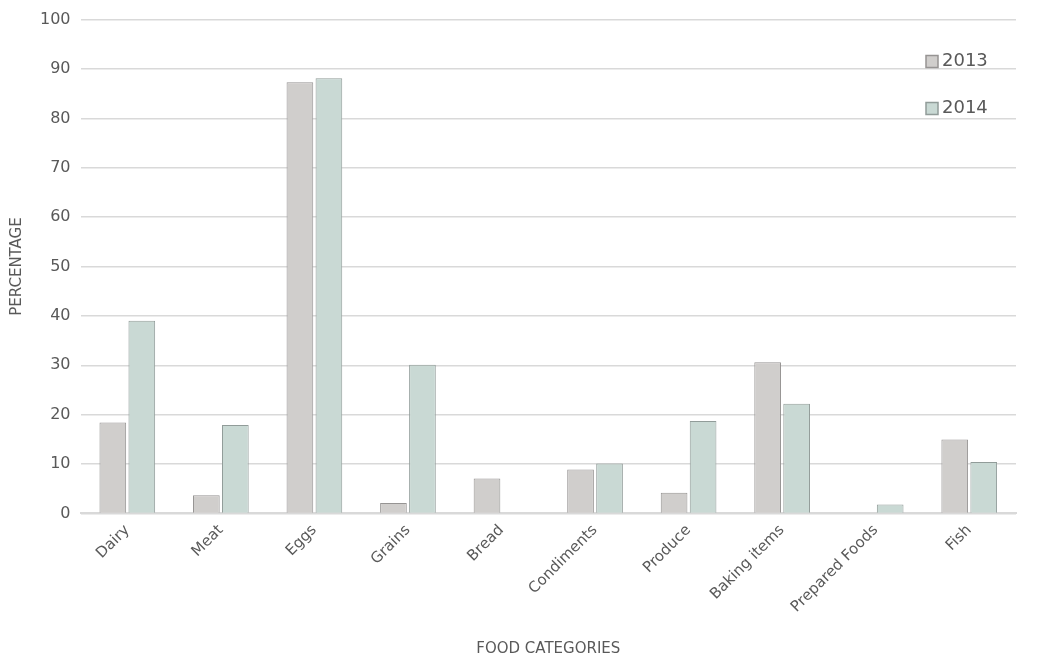 Image resolution: width=1044 pixels, height=666 pixels. I want to click on x-tick-label: Fish, so click(958, 537).